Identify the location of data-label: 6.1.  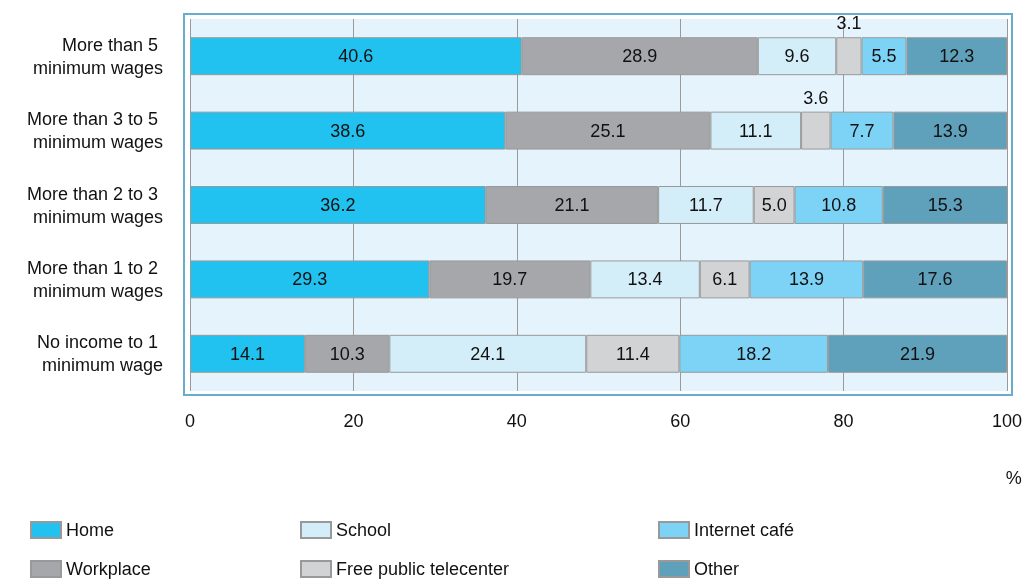
(725, 279).